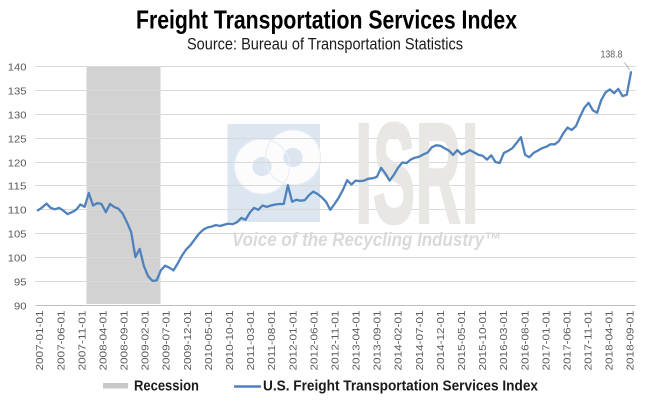 The height and width of the screenshot is (407, 650). Describe the element at coordinates (188, 340) in the screenshot. I see `svg-text: 2009-12-01` at that location.